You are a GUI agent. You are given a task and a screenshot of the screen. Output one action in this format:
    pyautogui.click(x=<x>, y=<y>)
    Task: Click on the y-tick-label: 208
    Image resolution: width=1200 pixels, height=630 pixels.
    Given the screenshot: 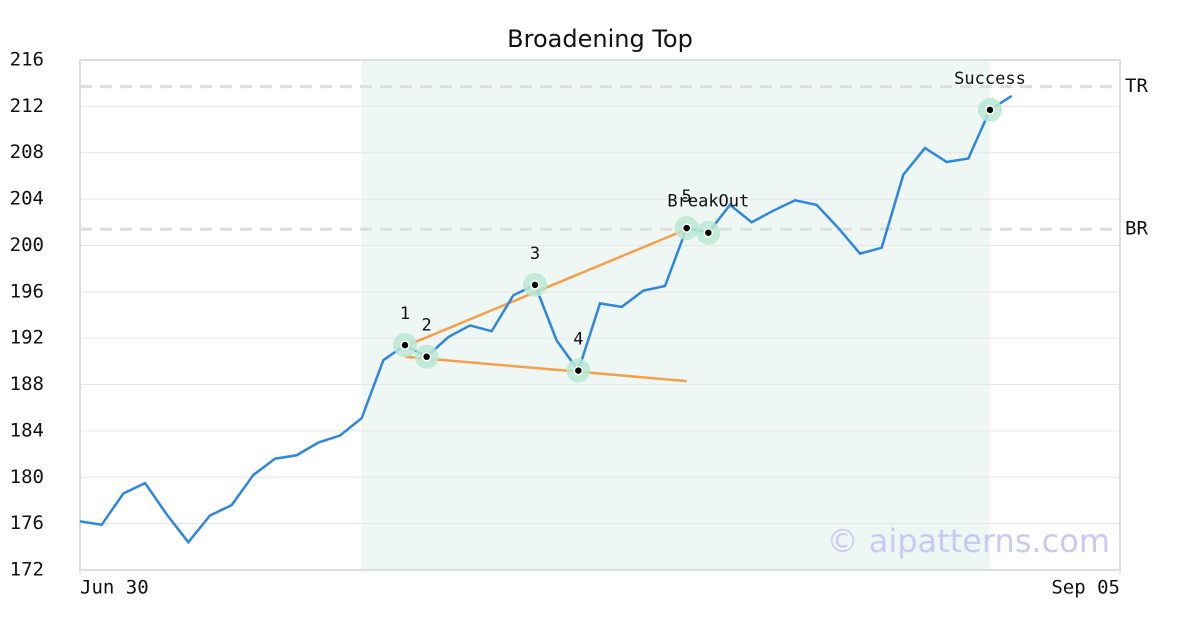 What is the action you would take?
    pyautogui.click(x=27, y=152)
    